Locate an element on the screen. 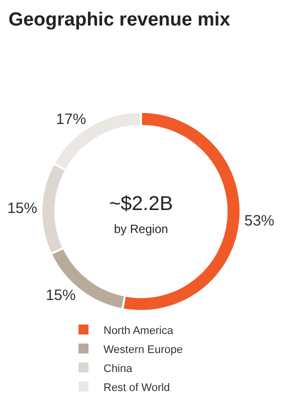  data-label: 17% is located at coordinates (71, 119).